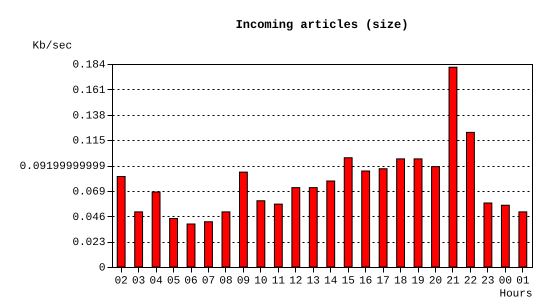 The image size is (550, 300). Describe the element at coordinates (471, 282) in the screenshot. I see `x-tick-label: 22` at that location.